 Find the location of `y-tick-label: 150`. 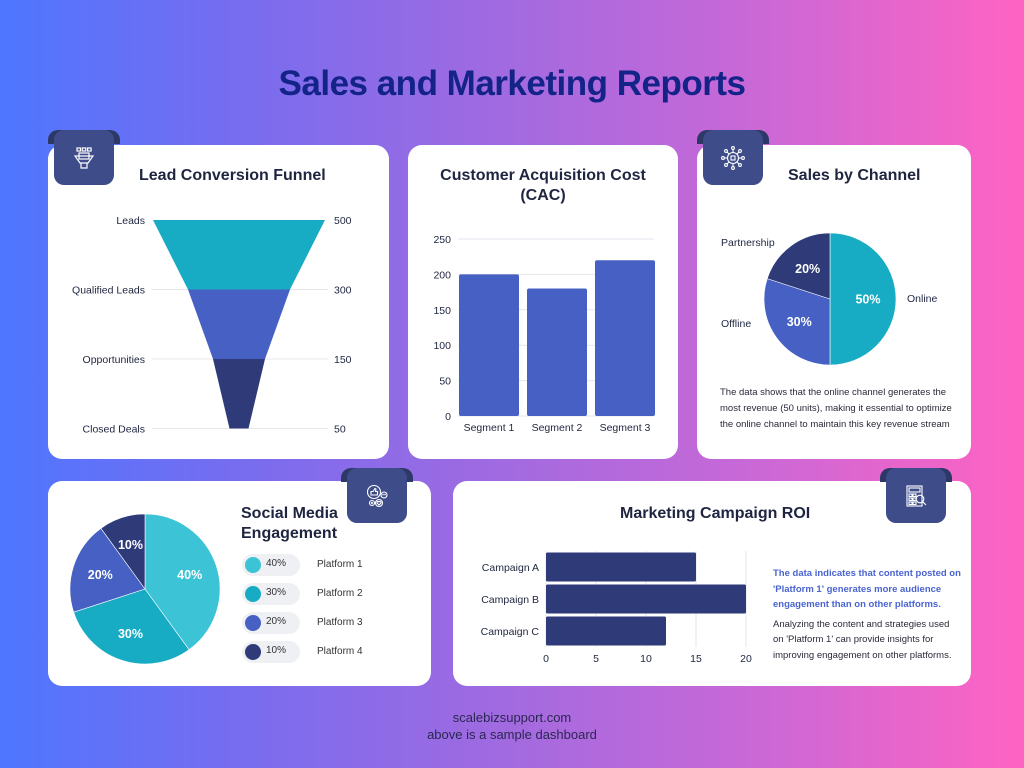

y-tick-label: 150 is located at coordinates (442, 311).